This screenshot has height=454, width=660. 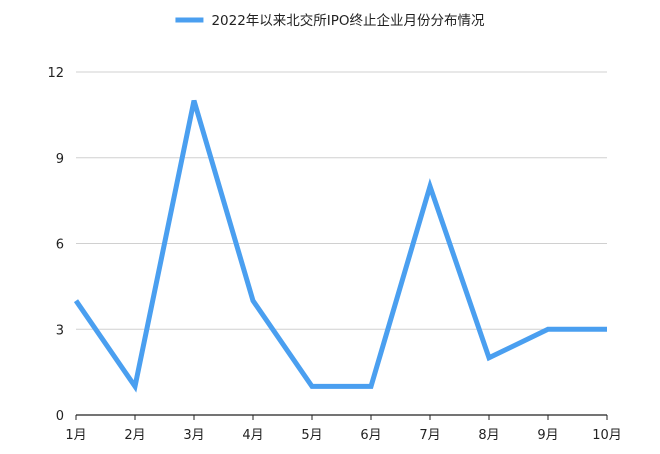 What do you see at coordinates (60, 330) in the screenshot?
I see `y-tick-label: 3` at bounding box center [60, 330].